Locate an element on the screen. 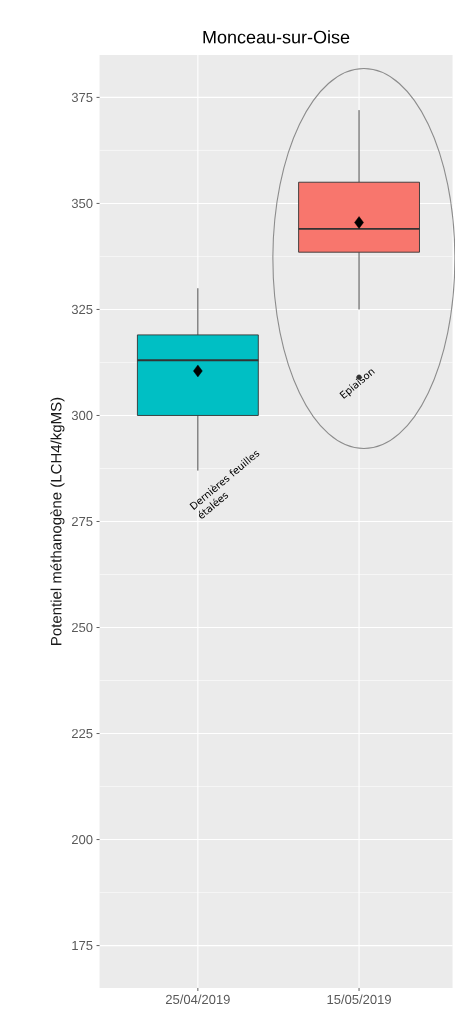 Image resolution: width=455 pixels, height=1022 pixels. x-tick-label: 25/04/2019 is located at coordinates (197, 999).